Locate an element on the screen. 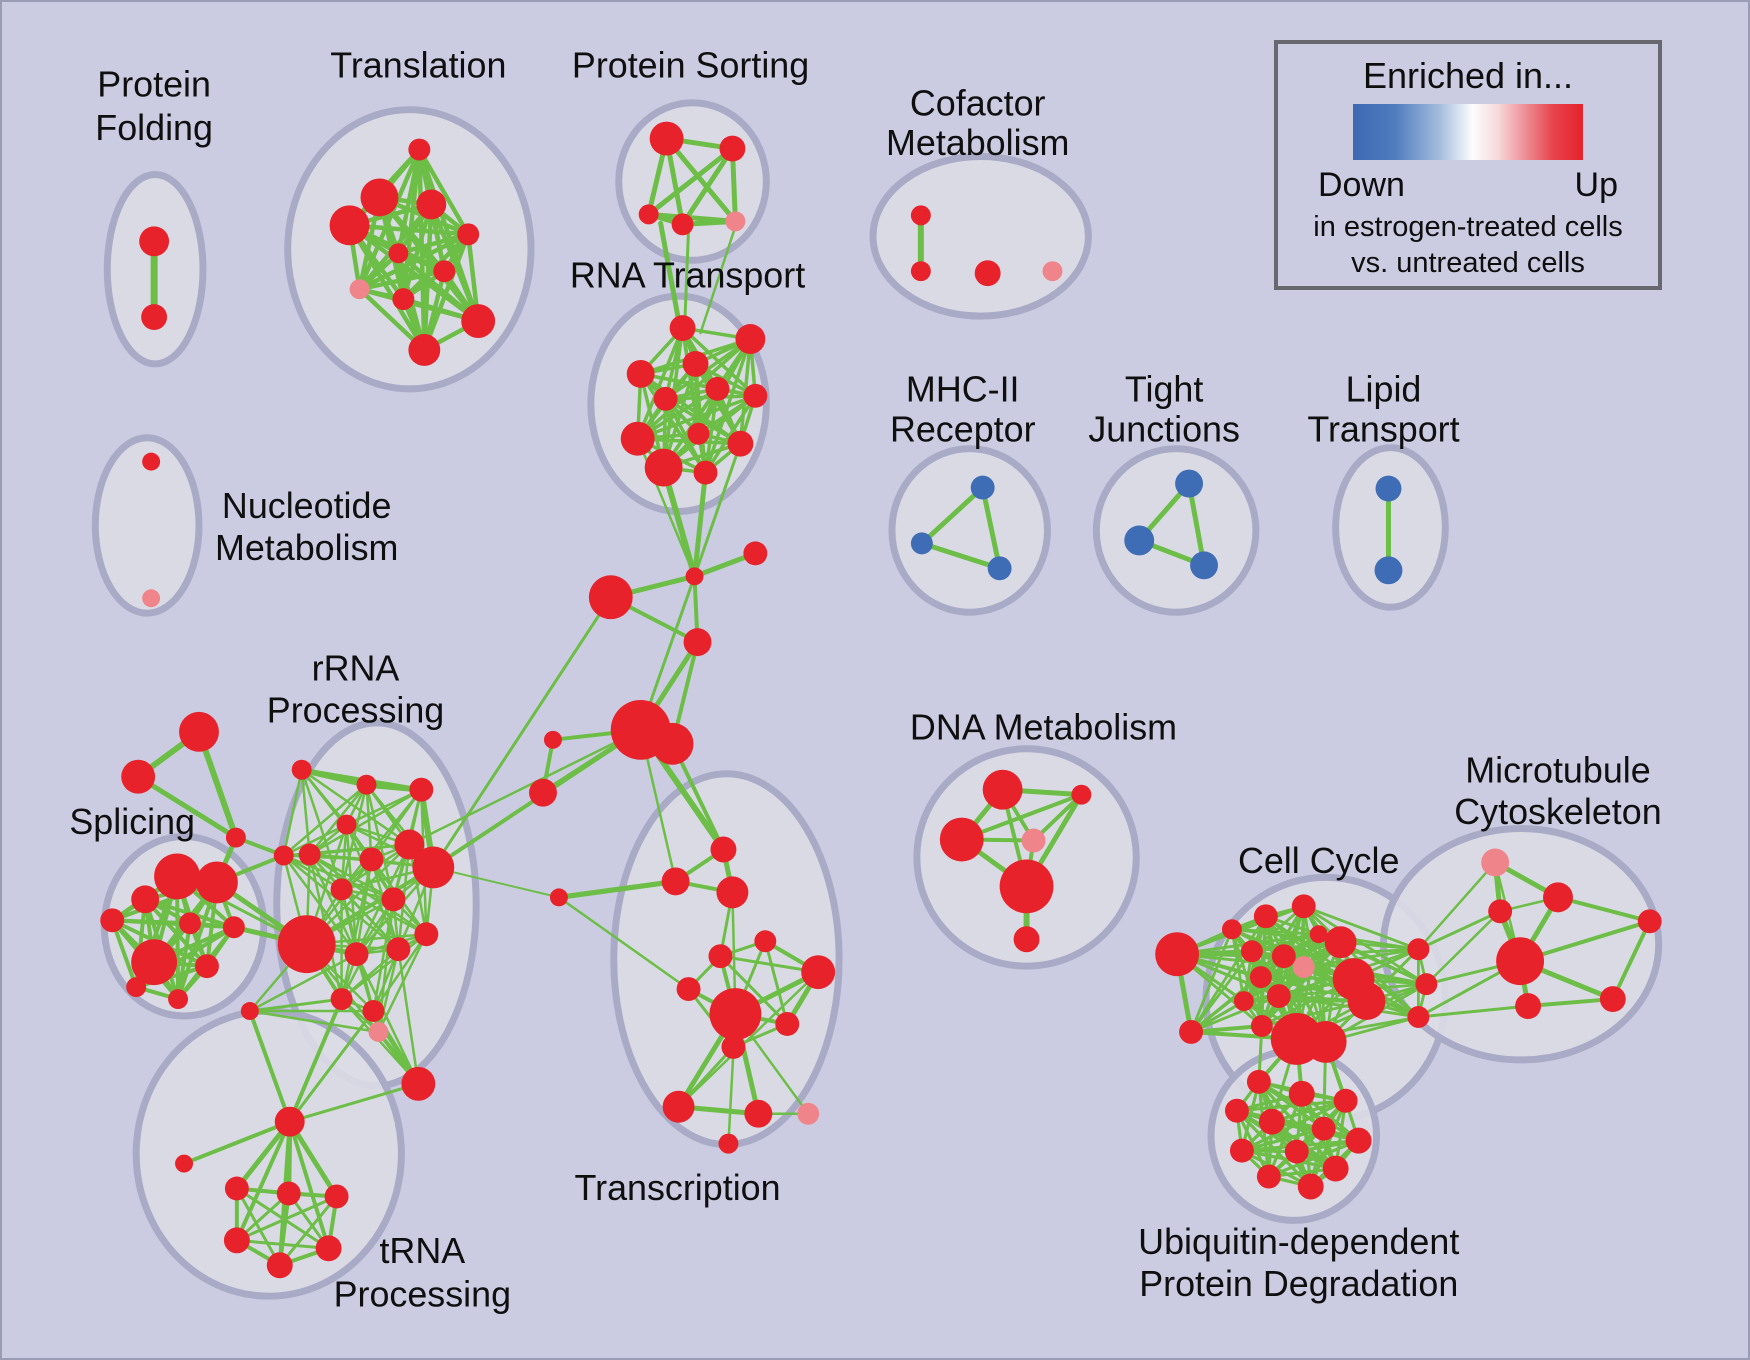  legend-down-label: Down is located at coordinates (1361, 184).